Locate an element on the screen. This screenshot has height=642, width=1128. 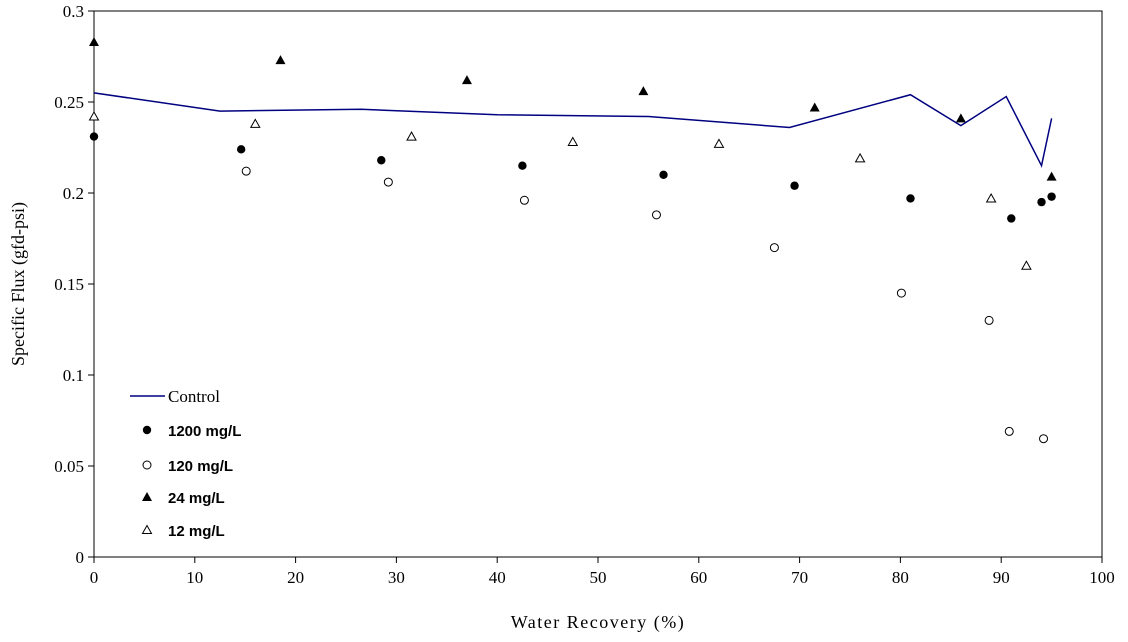
x-tick-label: 60 is located at coordinates (698, 577).